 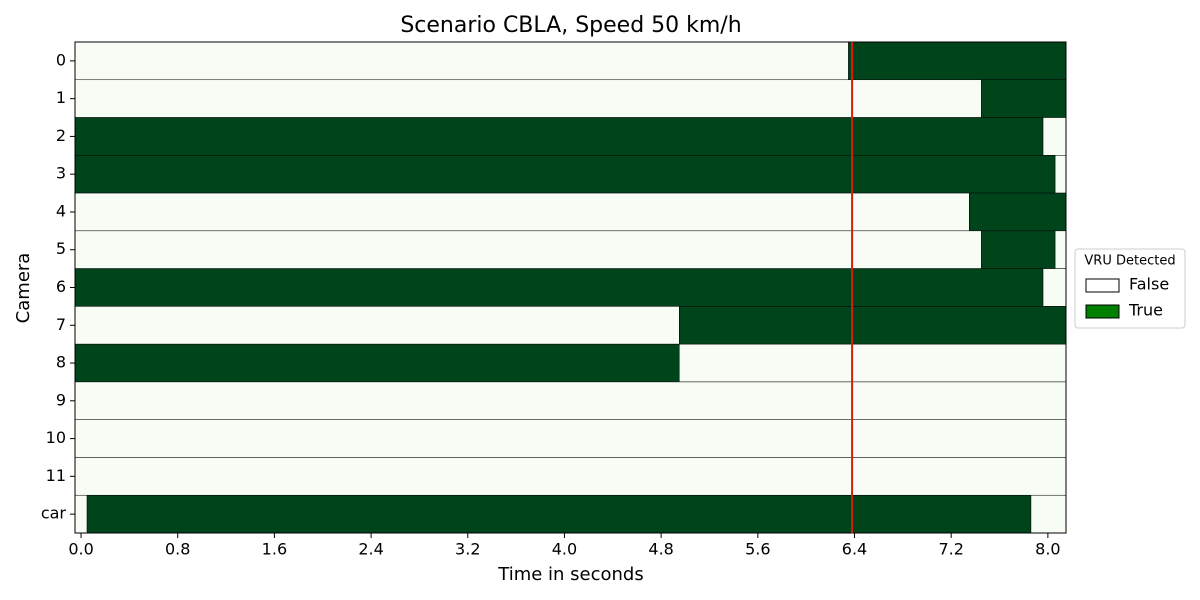 What do you see at coordinates (660, 549) in the screenshot?
I see `x-tick-label: 4.8` at bounding box center [660, 549].